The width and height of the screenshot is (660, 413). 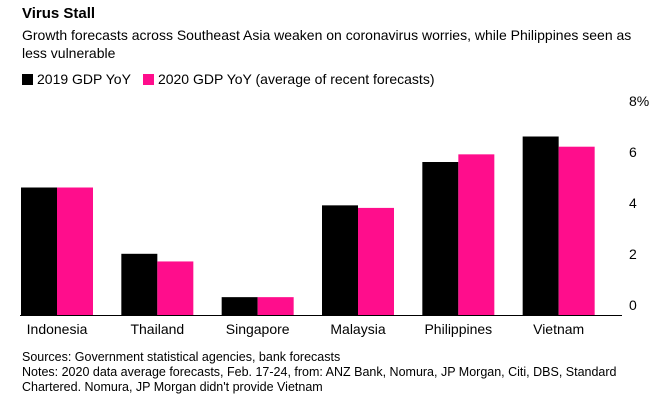 I want to click on y-tick-label: 4, so click(x=633, y=203).